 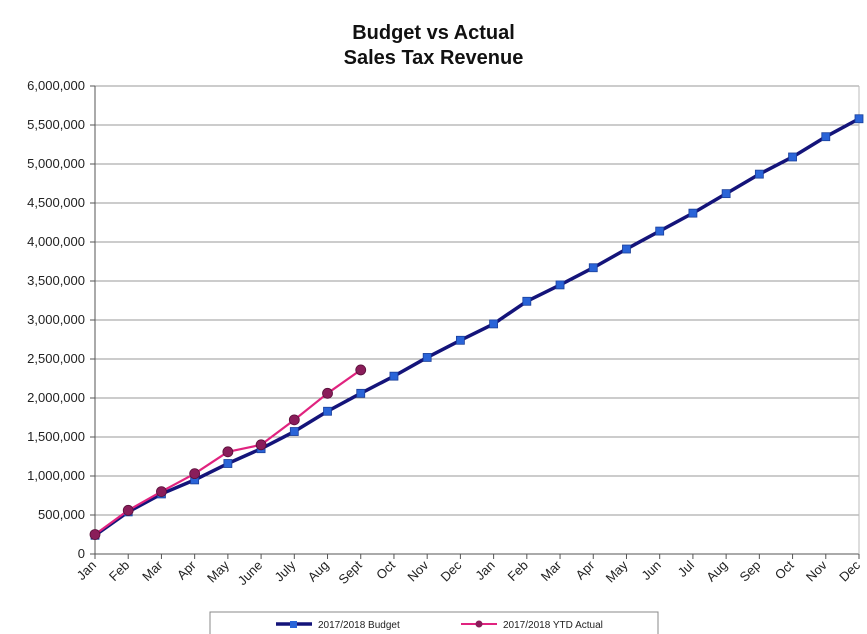 I want to click on y-tick-label: 1,000,000, so click(x=56, y=475).